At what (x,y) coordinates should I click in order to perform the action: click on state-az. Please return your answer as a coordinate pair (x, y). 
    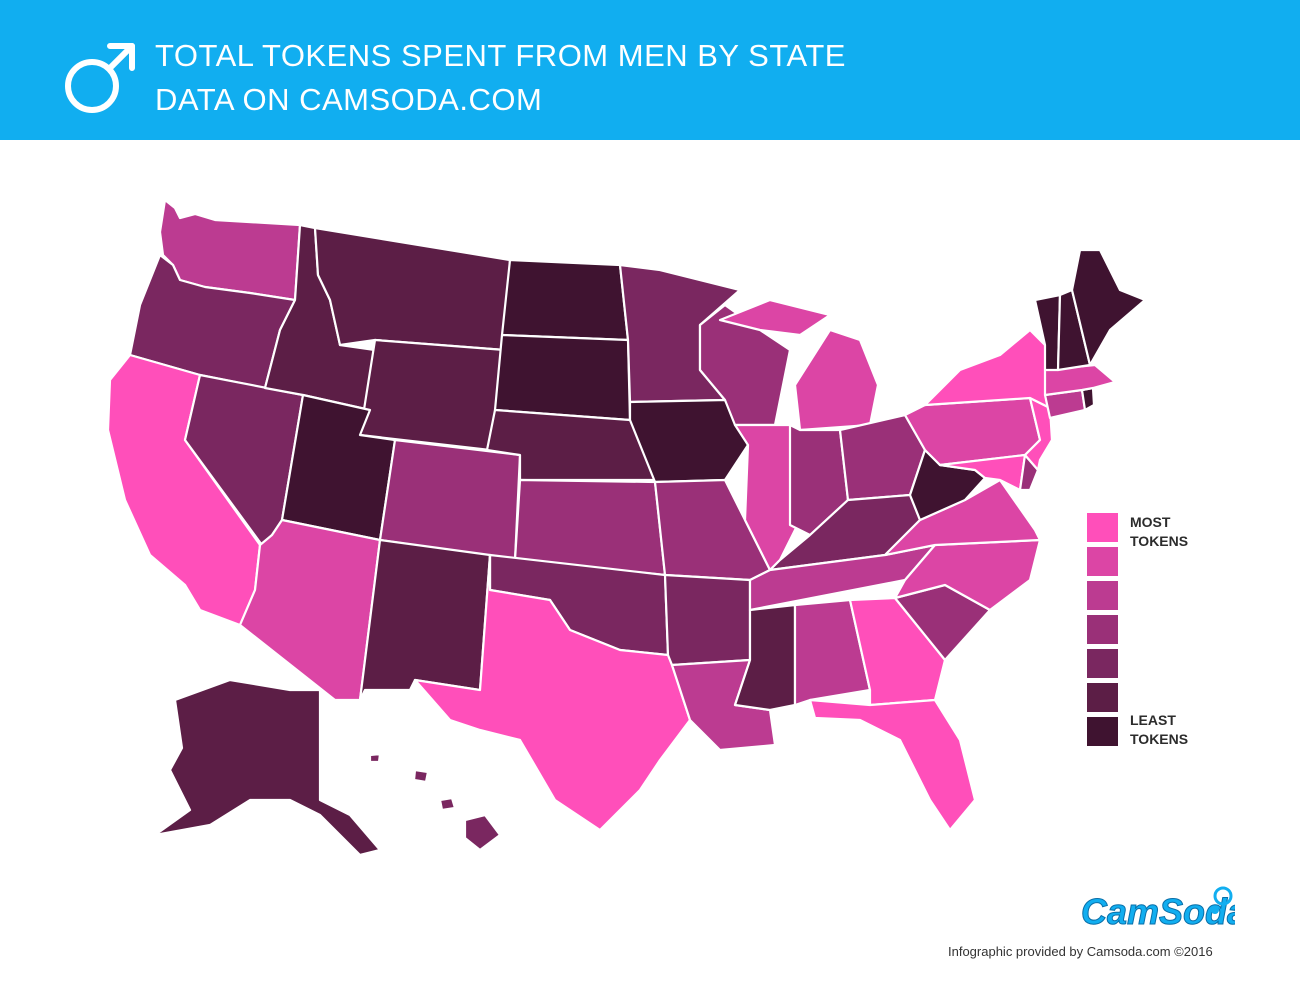
    Looking at the image, I should click on (310, 610).